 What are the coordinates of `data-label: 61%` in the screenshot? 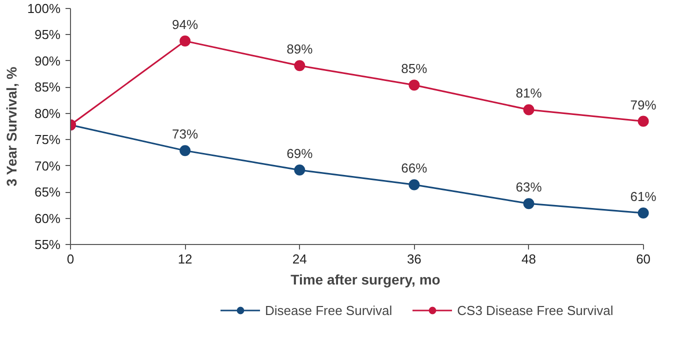 It's located at (643, 196).